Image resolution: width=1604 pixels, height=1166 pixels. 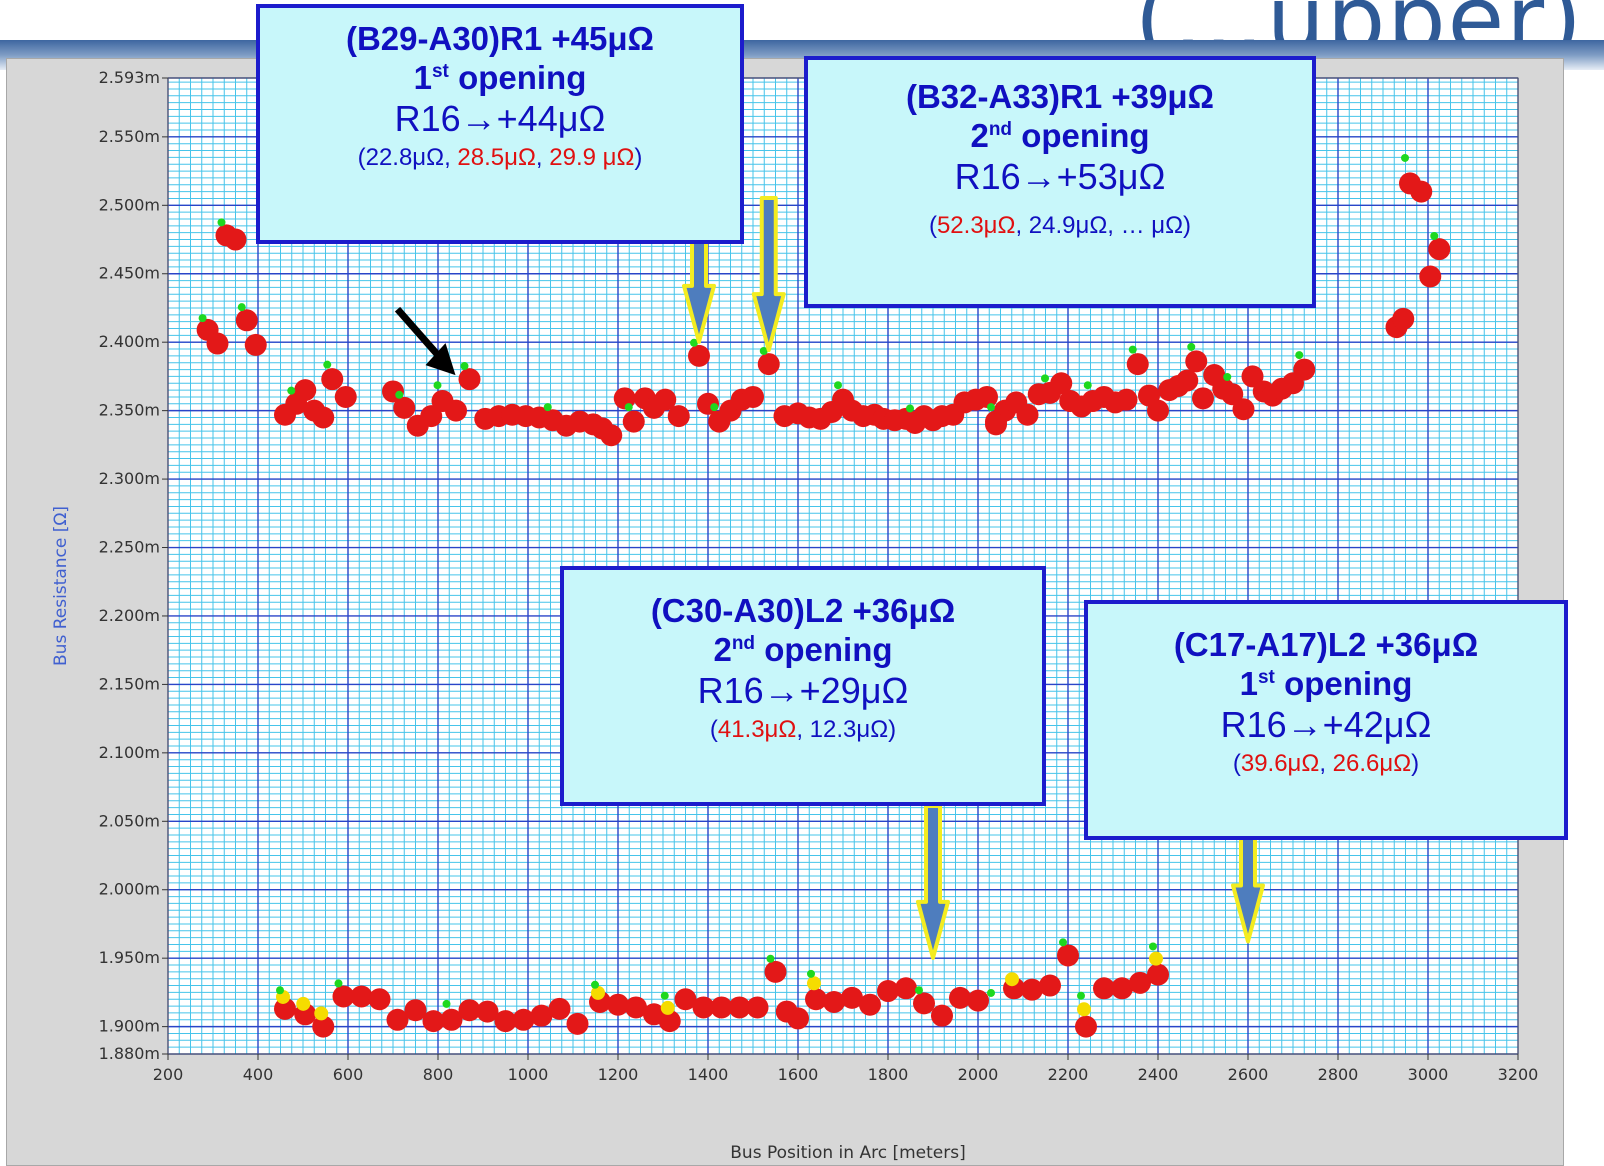 I want to click on callout-opening: 2nd opening, so click(x=1060, y=135).